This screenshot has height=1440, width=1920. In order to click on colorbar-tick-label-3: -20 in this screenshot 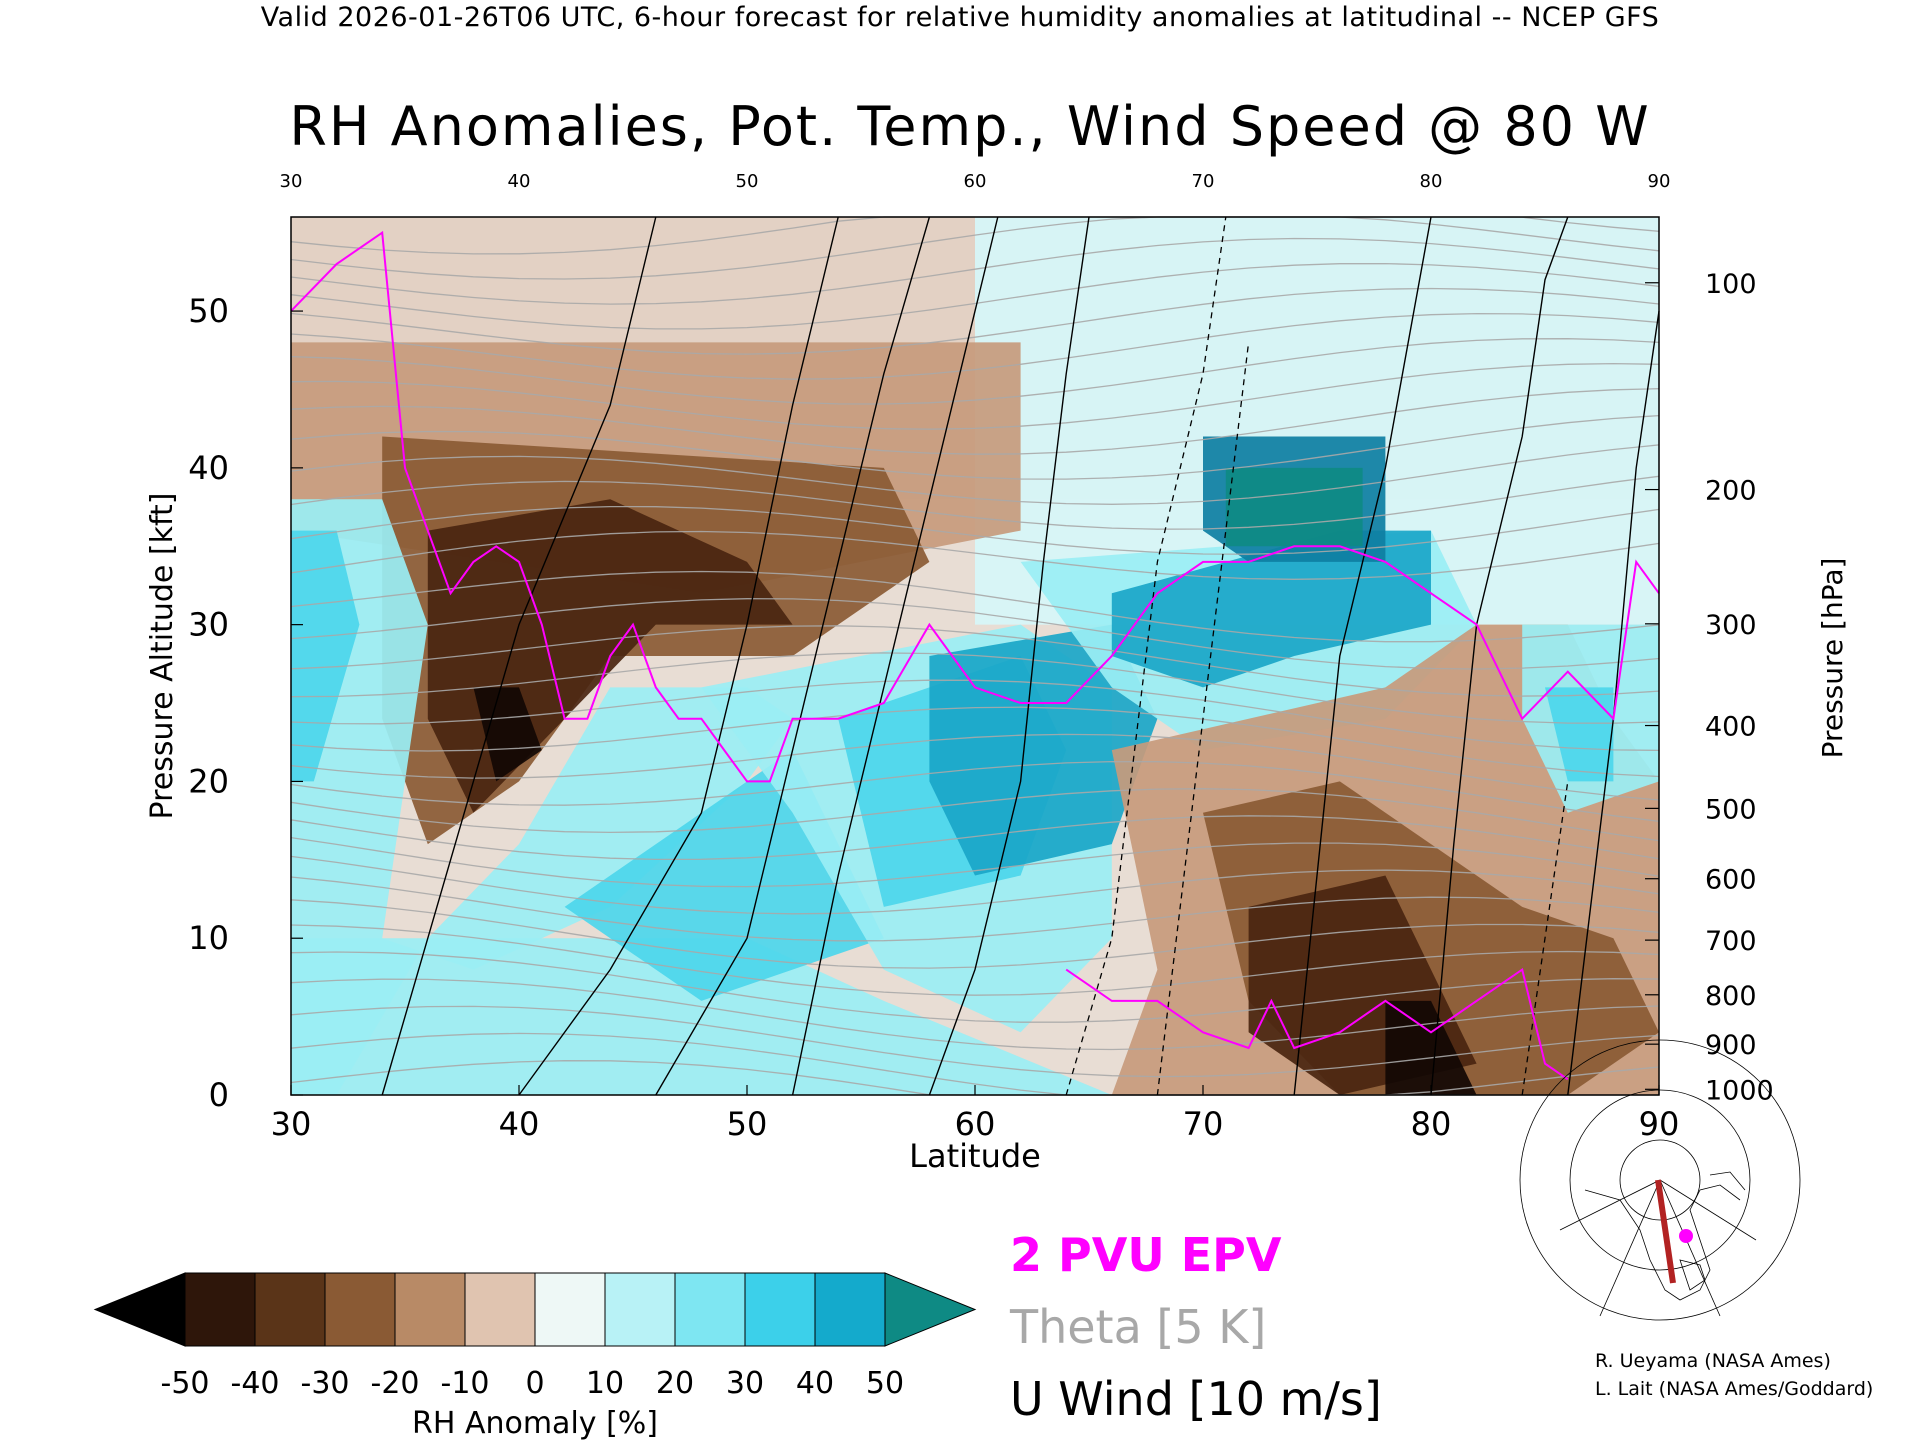, I will do `click(395, 1383)`.